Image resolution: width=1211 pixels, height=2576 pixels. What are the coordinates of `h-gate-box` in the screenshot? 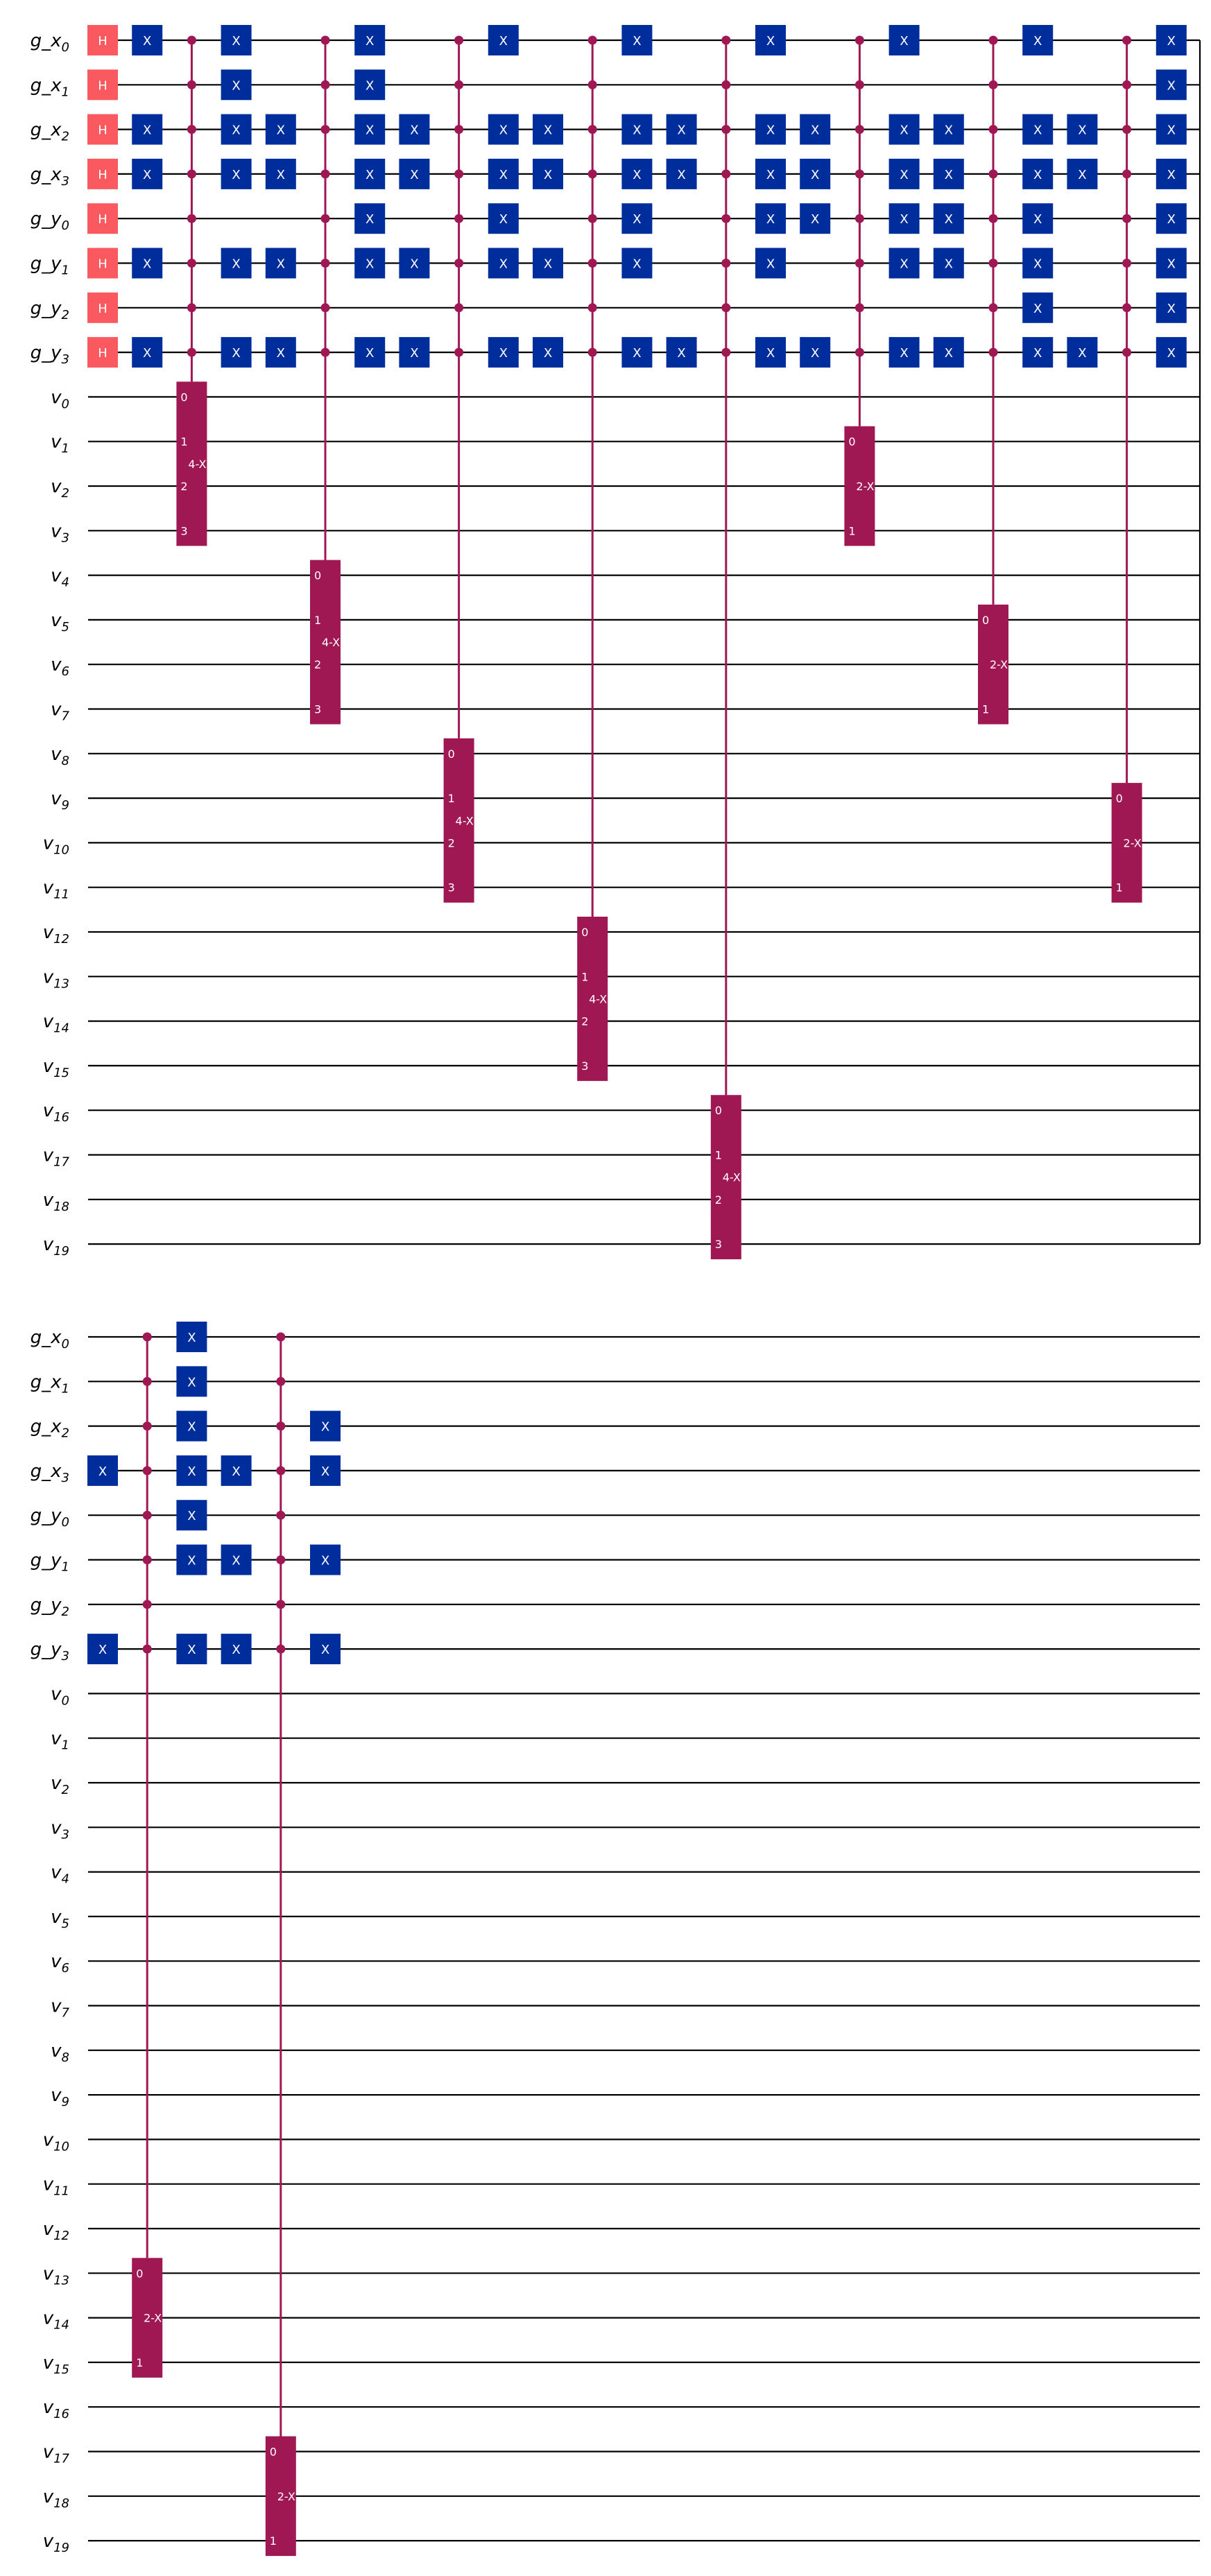 It's located at (102, 40).